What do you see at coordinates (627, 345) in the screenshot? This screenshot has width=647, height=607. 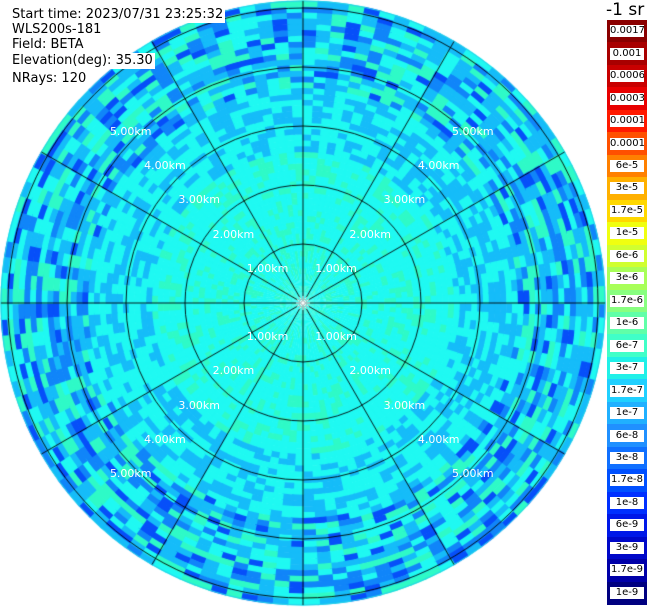 I see `colorbar-label: 6e-7` at bounding box center [627, 345].